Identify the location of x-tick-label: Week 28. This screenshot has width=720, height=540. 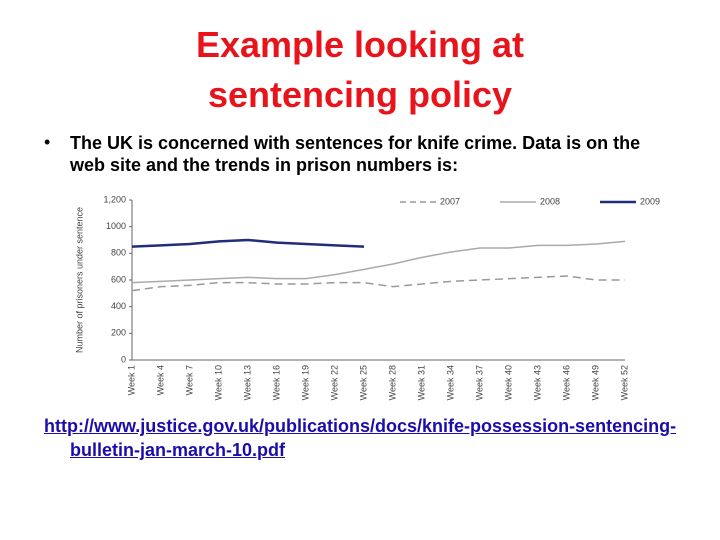
(392, 382).